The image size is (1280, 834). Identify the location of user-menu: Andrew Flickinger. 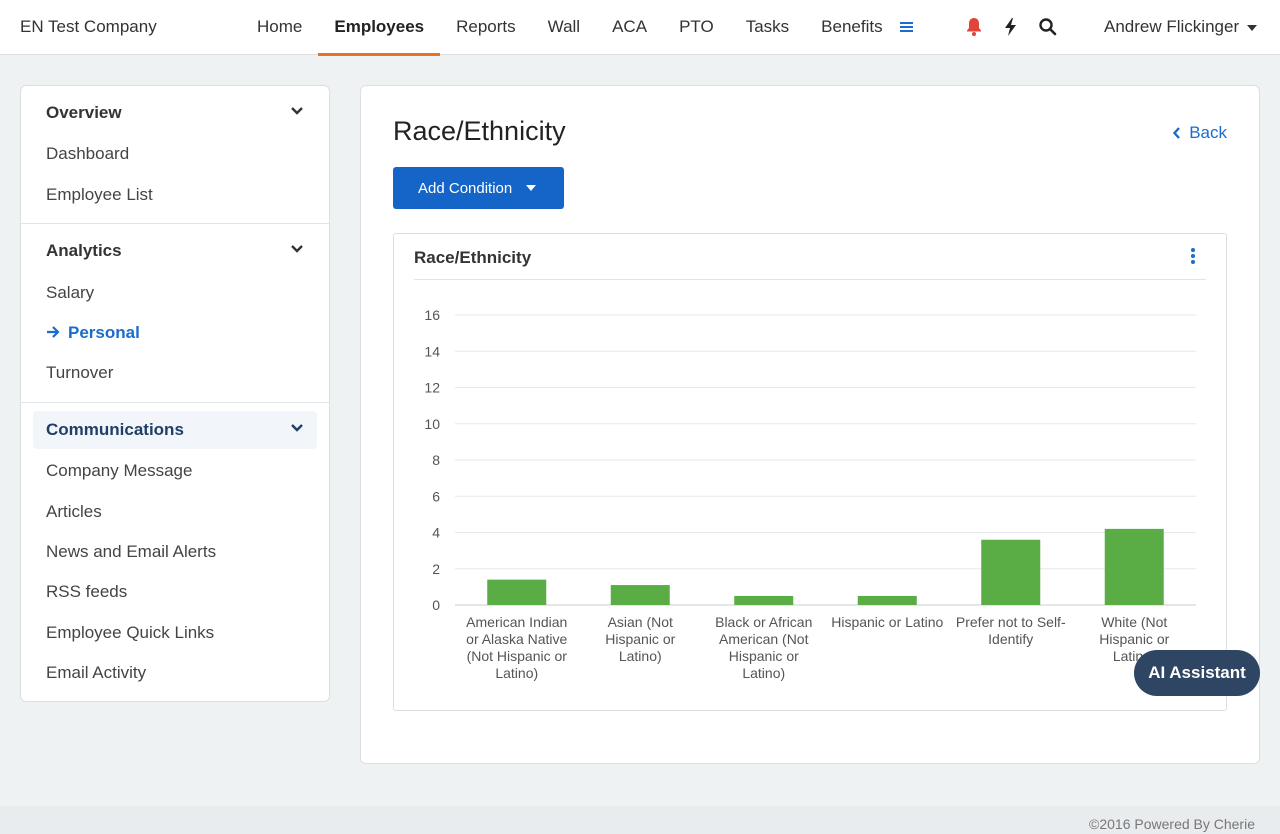
(1181, 27).